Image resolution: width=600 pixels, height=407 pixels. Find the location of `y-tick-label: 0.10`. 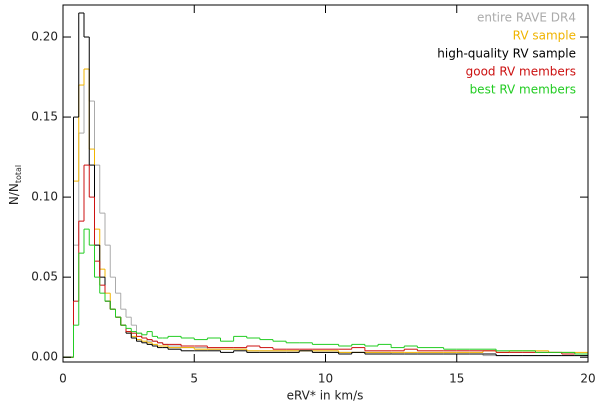

y-tick-label: 0.10 is located at coordinates (44, 197).